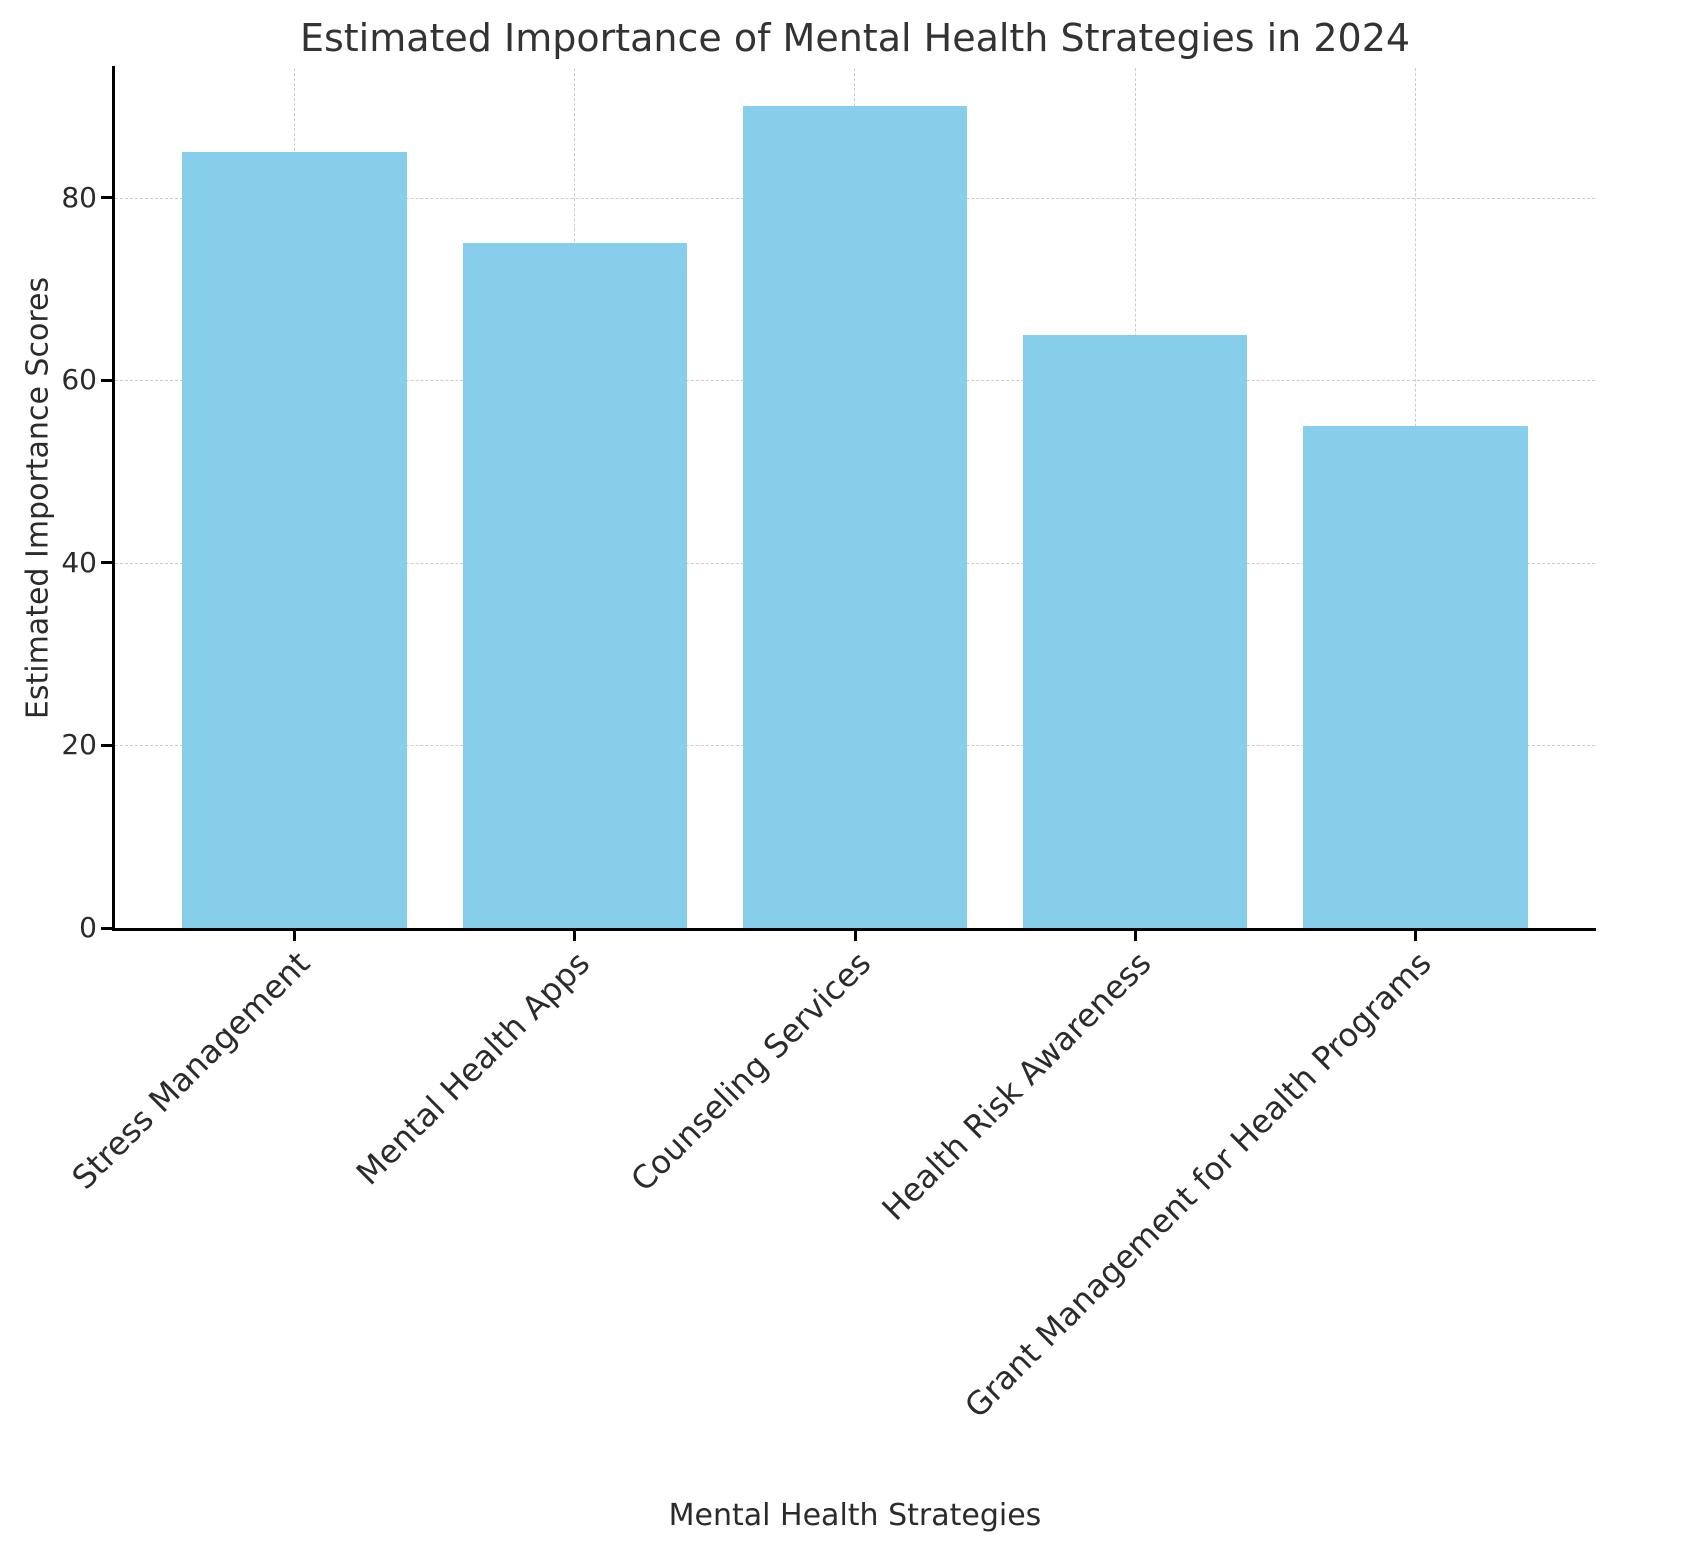 The width and height of the screenshot is (1686, 1565). What do you see at coordinates (79, 380) in the screenshot?
I see `y-tick-label: 60` at bounding box center [79, 380].